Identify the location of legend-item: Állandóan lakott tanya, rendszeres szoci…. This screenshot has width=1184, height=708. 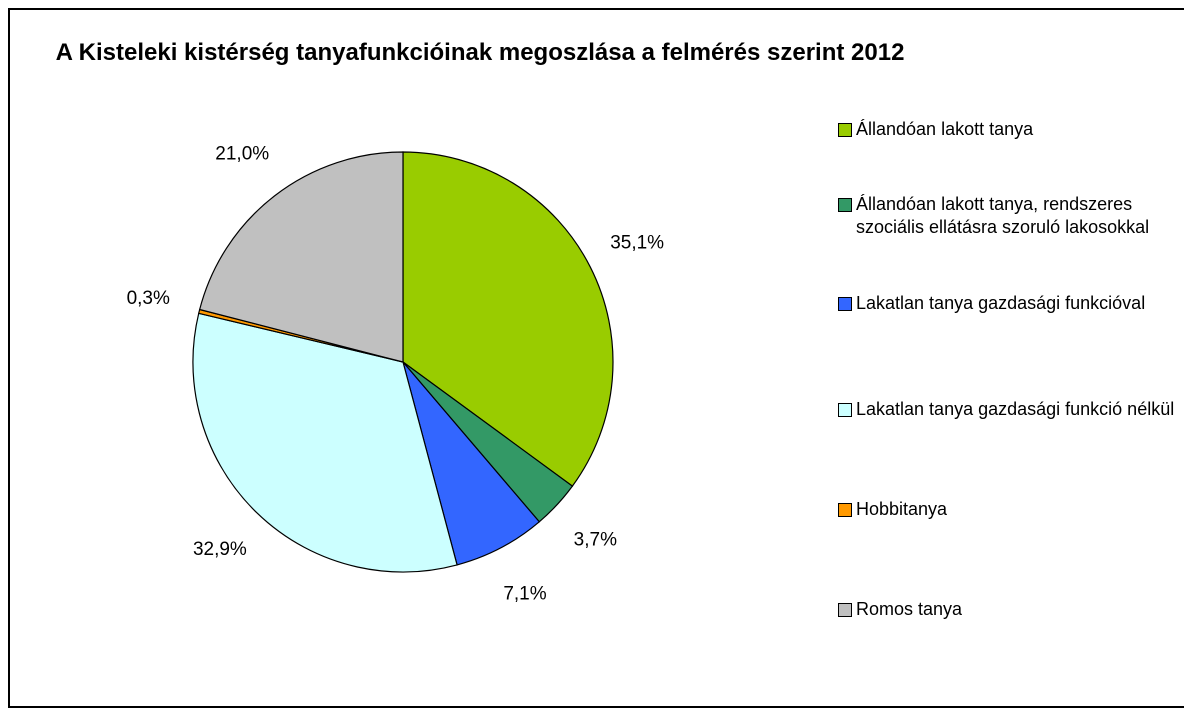
(1011, 216).